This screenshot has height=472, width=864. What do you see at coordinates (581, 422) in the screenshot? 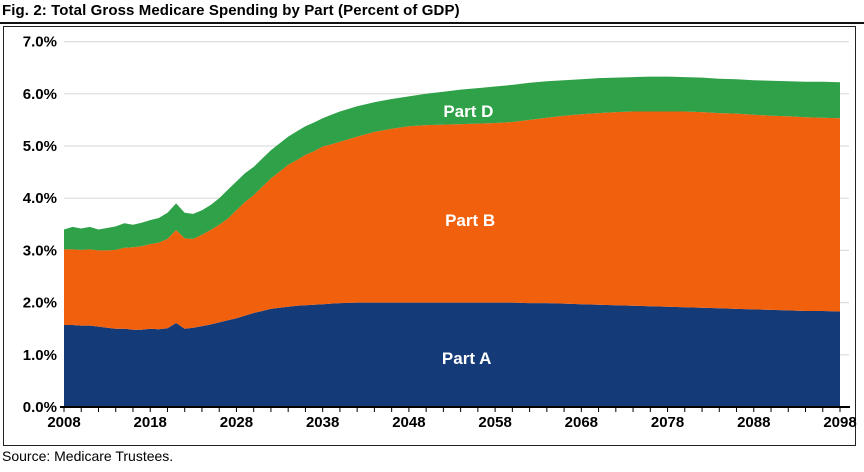
I see `x-axis-tick-label: 2068` at bounding box center [581, 422].